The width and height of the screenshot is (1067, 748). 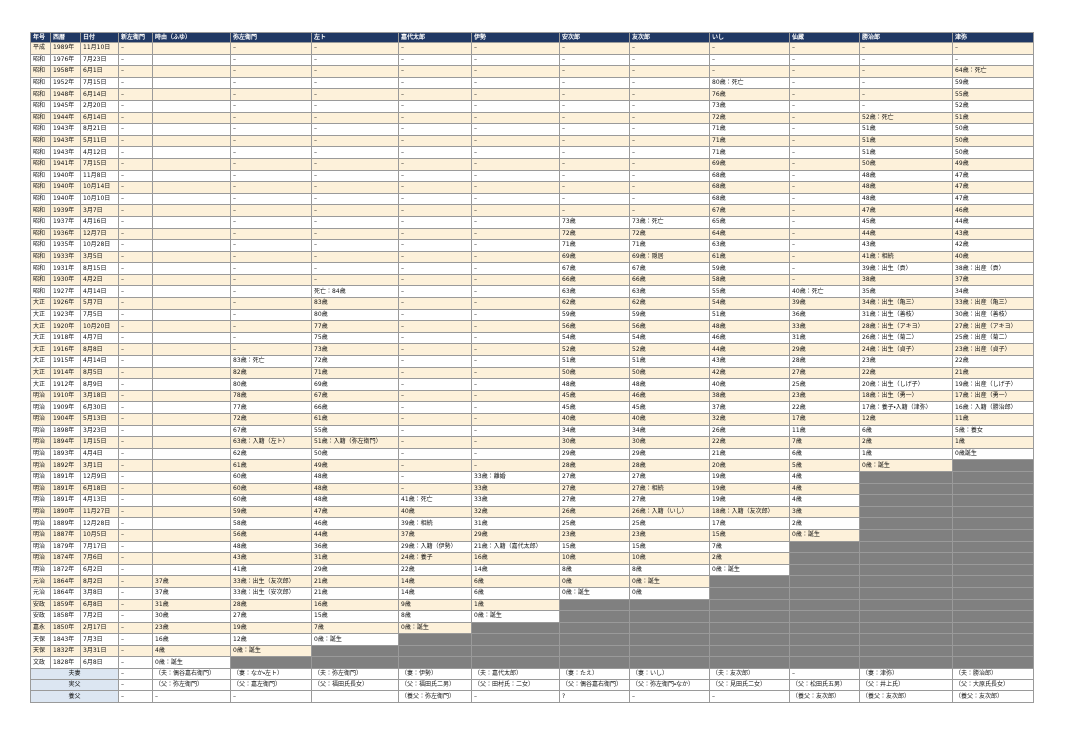 I want to click on cell: 82歳, so click(x=271, y=373).